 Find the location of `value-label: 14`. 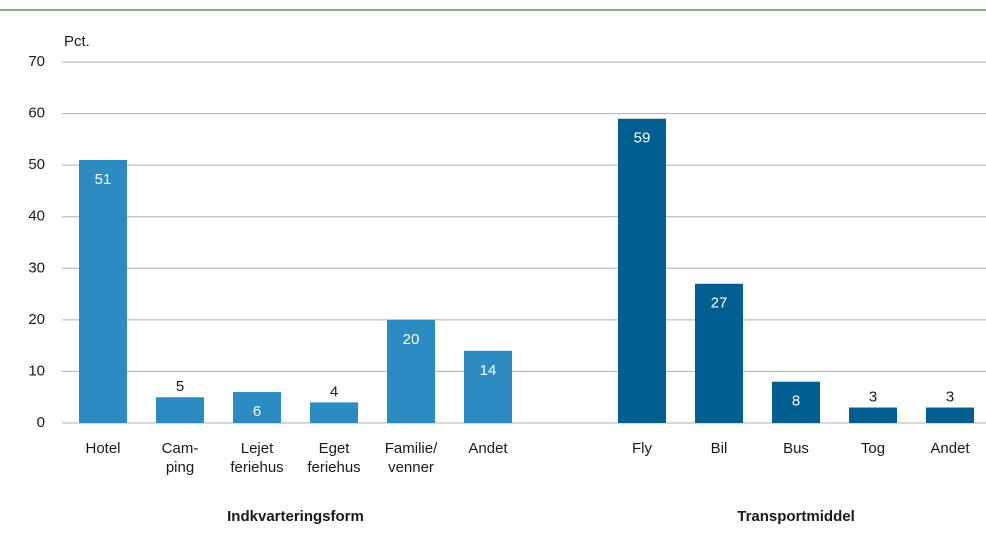

value-label: 14 is located at coordinates (488, 370).